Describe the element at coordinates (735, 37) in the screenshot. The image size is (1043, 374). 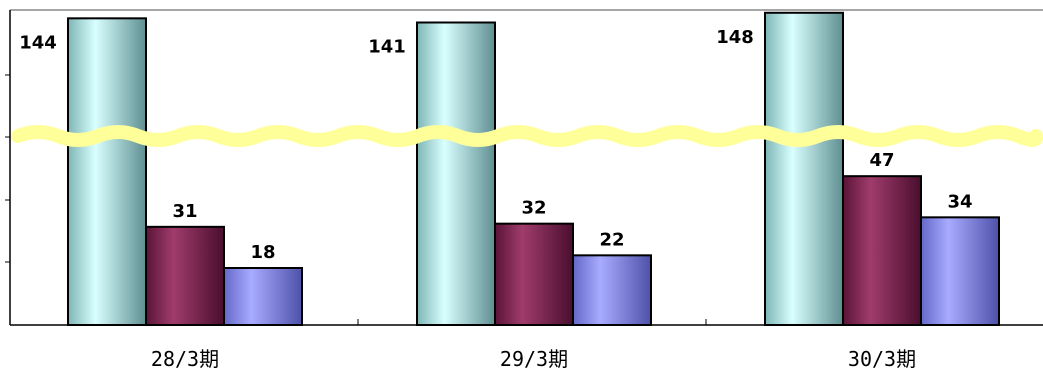
I see `value-label-30/3期-series1: 148` at that location.